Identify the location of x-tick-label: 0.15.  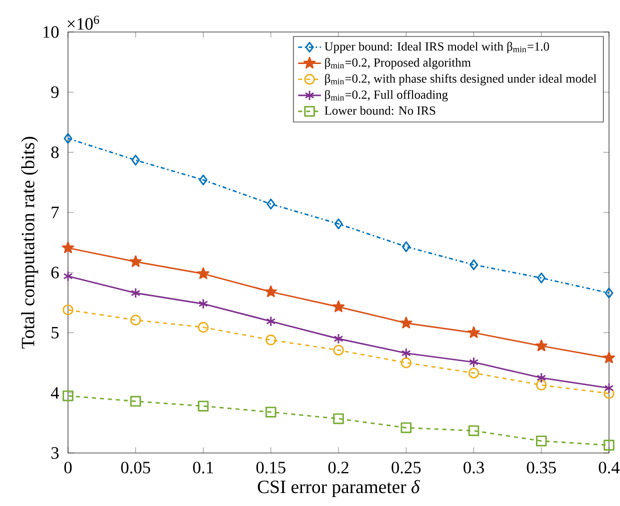
(271, 468).